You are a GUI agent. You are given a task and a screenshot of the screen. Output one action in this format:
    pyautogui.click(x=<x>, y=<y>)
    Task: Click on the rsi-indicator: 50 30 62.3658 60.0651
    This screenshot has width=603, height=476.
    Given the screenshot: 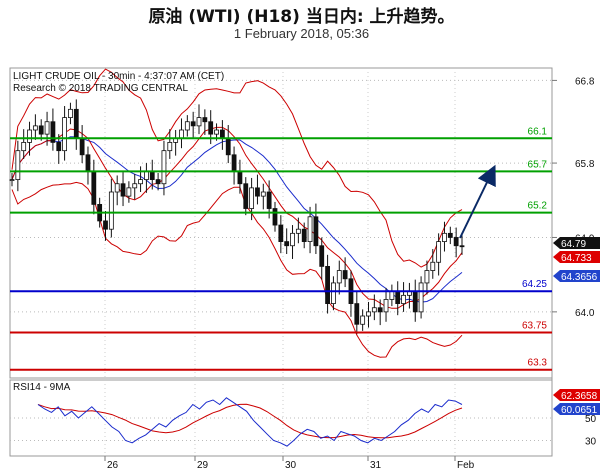 What is the action you would take?
    pyautogui.click(x=305, y=418)
    